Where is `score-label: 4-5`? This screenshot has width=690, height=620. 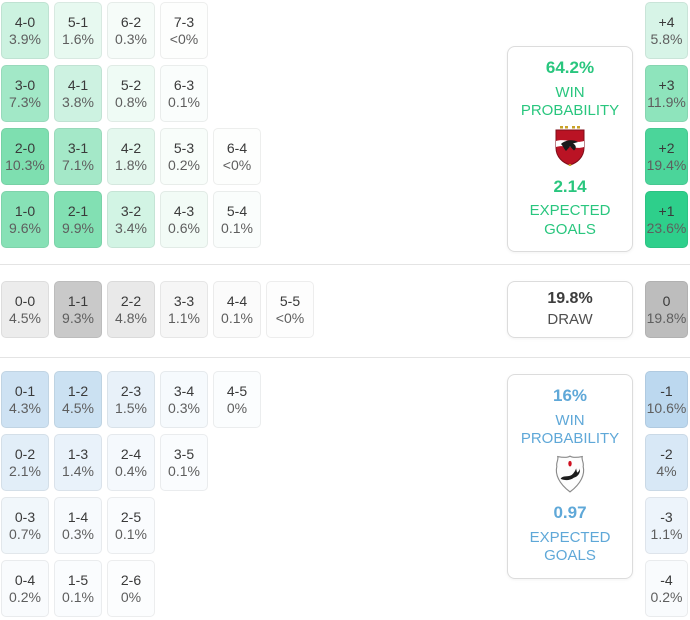 score-label: 4-5 is located at coordinates (237, 391).